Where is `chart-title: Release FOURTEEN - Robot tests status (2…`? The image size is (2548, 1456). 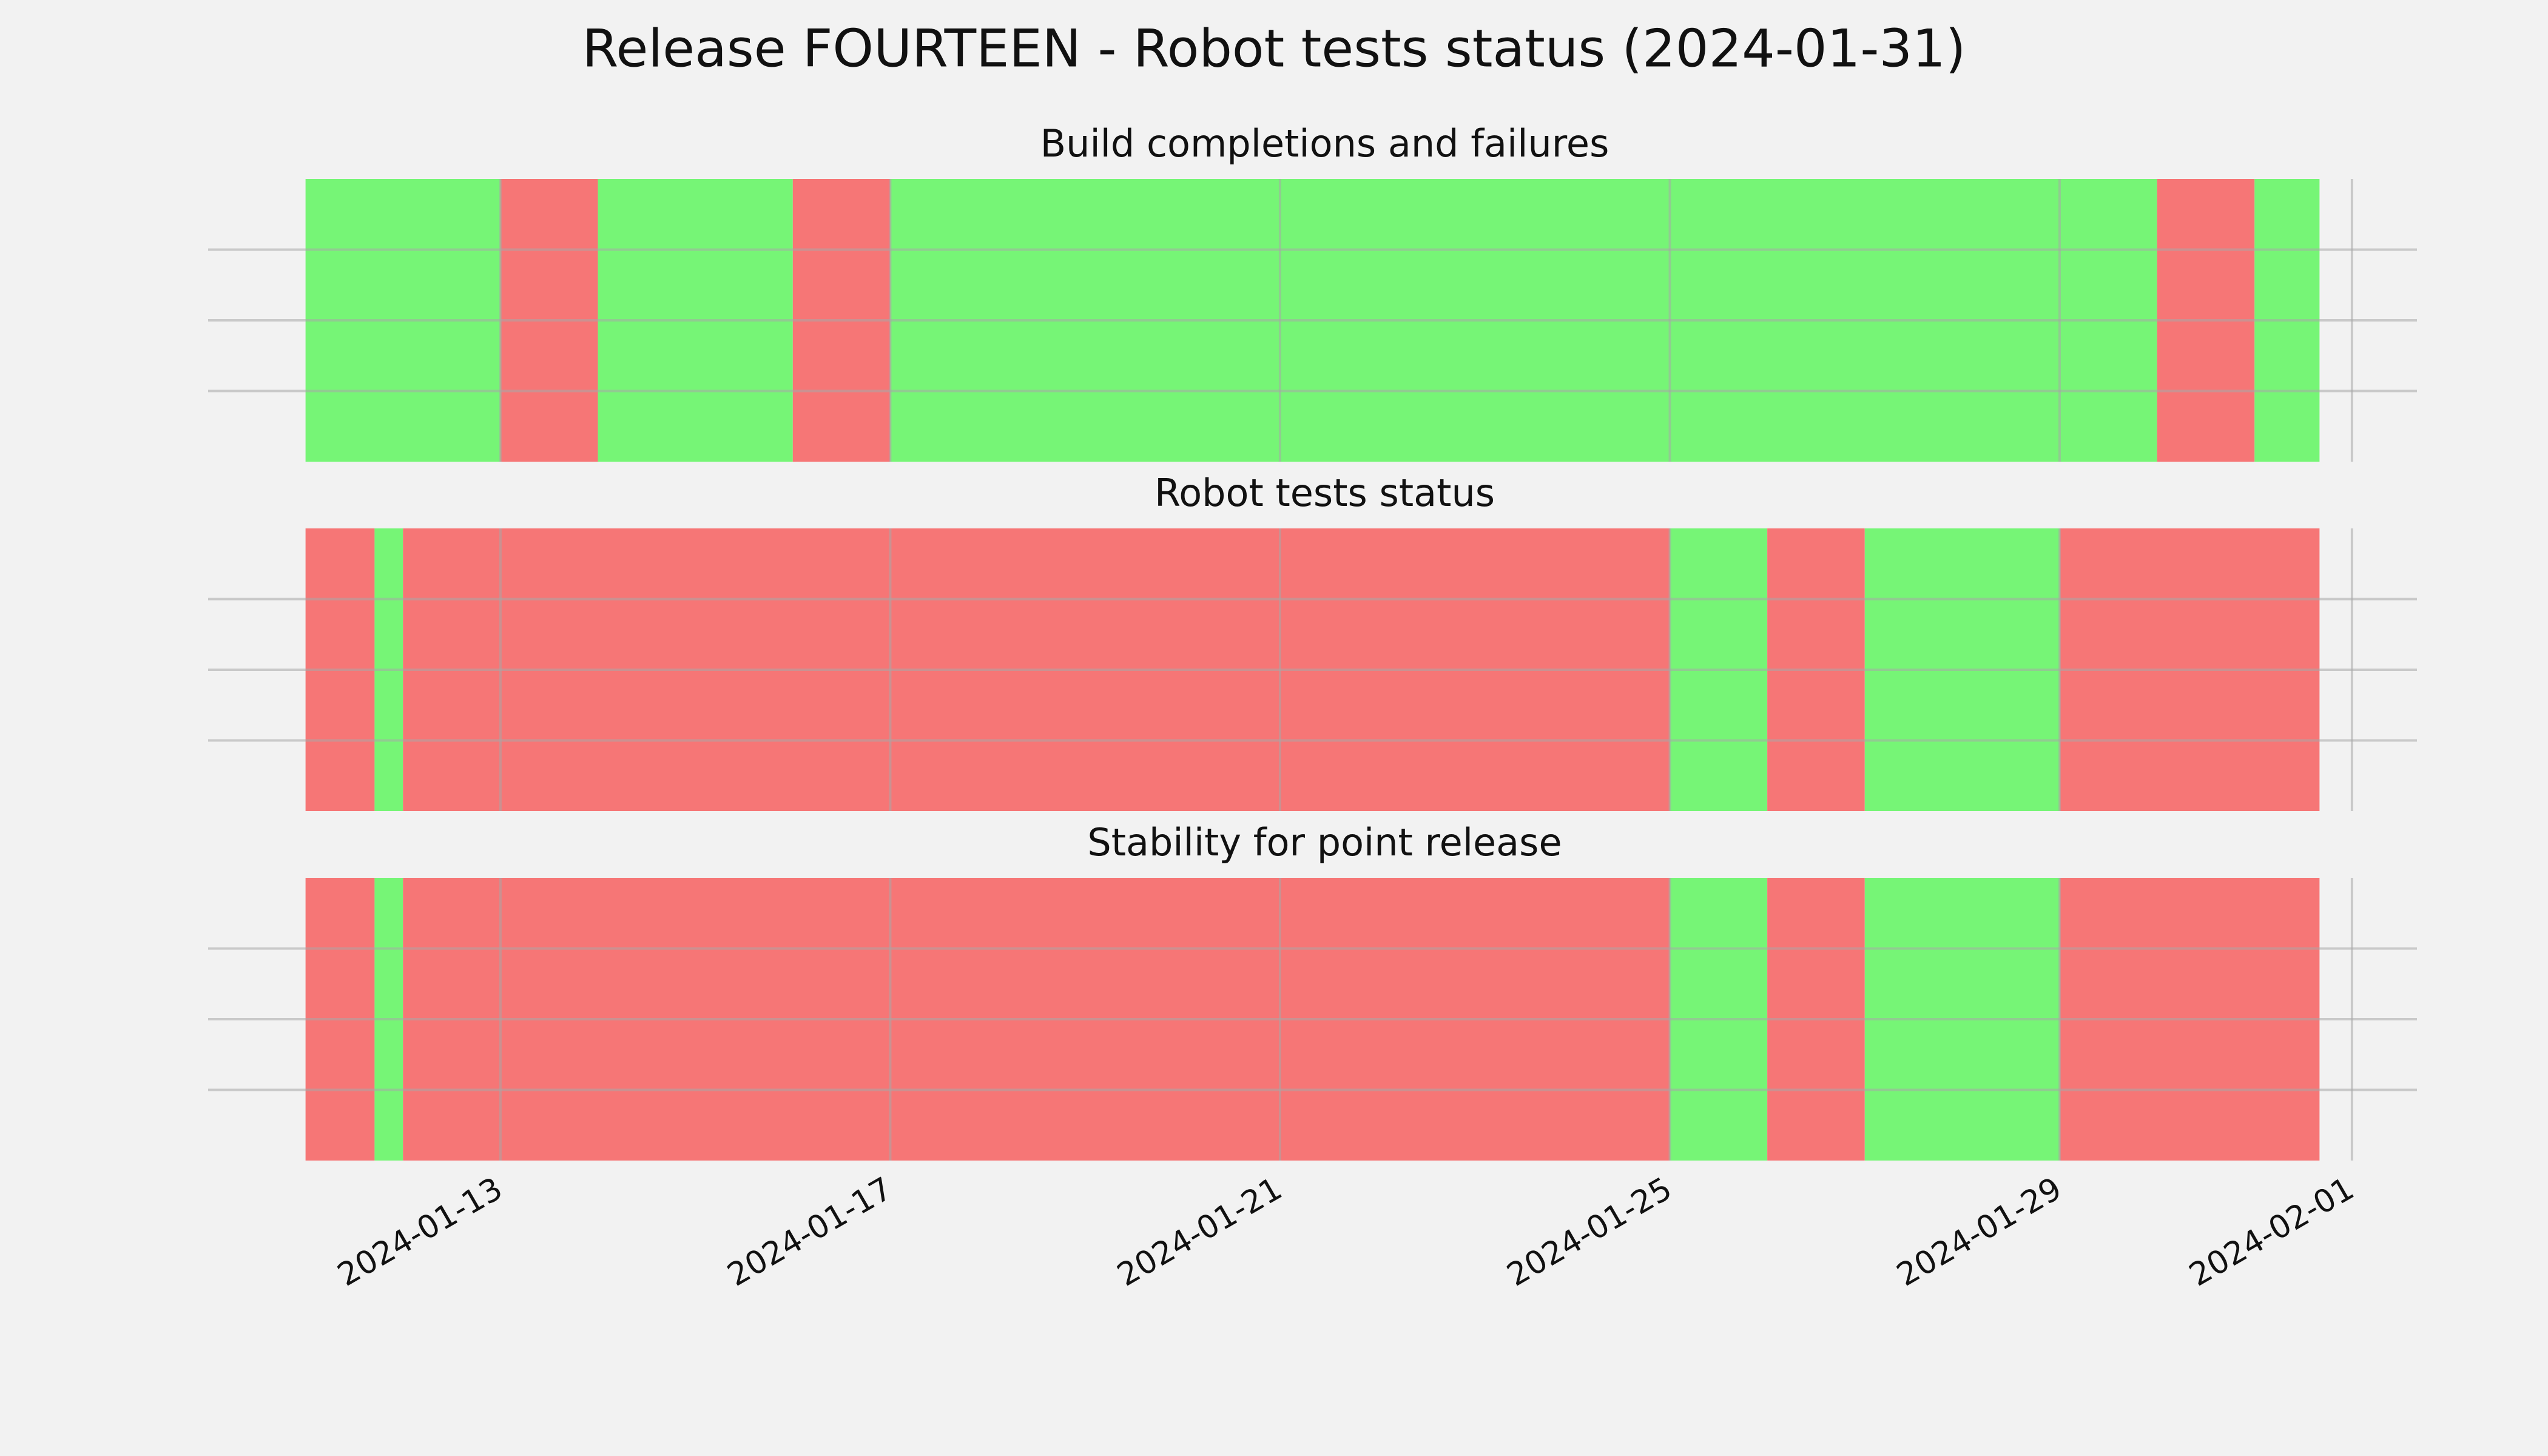
chart-title: Release FOURTEEN - Robot tests status (2… is located at coordinates (1274, 48).